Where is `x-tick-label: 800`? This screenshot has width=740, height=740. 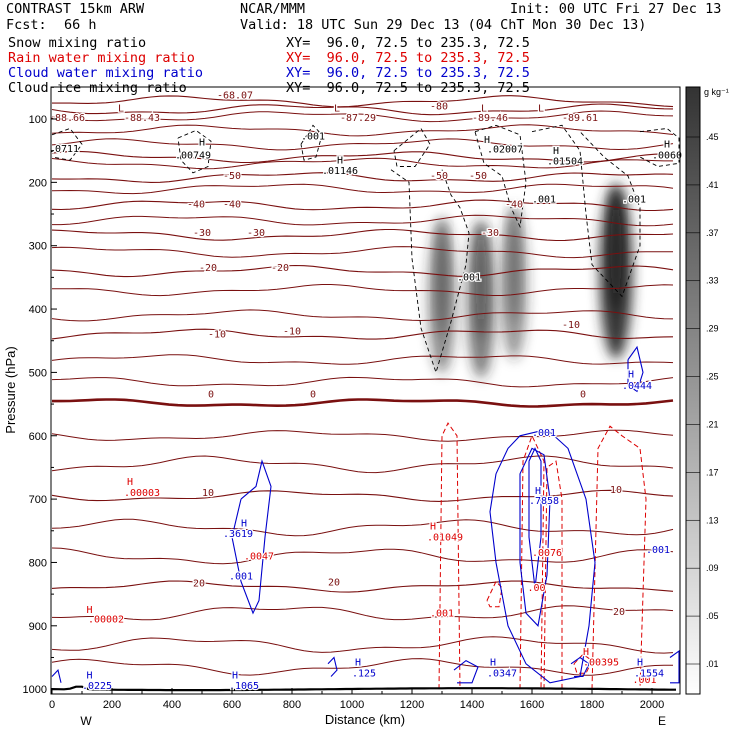 x-tick-label: 800 is located at coordinates (292, 705).